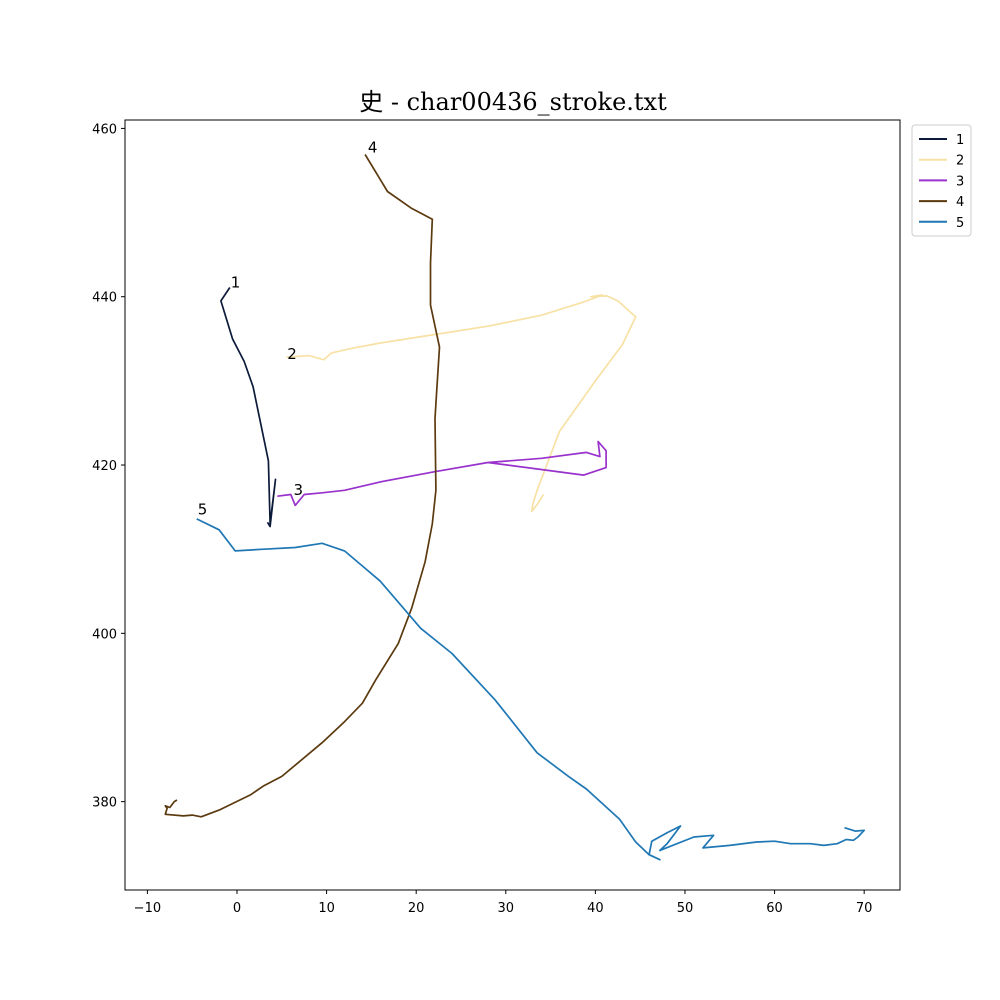 The image size is (1000, 1000). I want to click on stroke-4-label: 4, so click(373, 148).